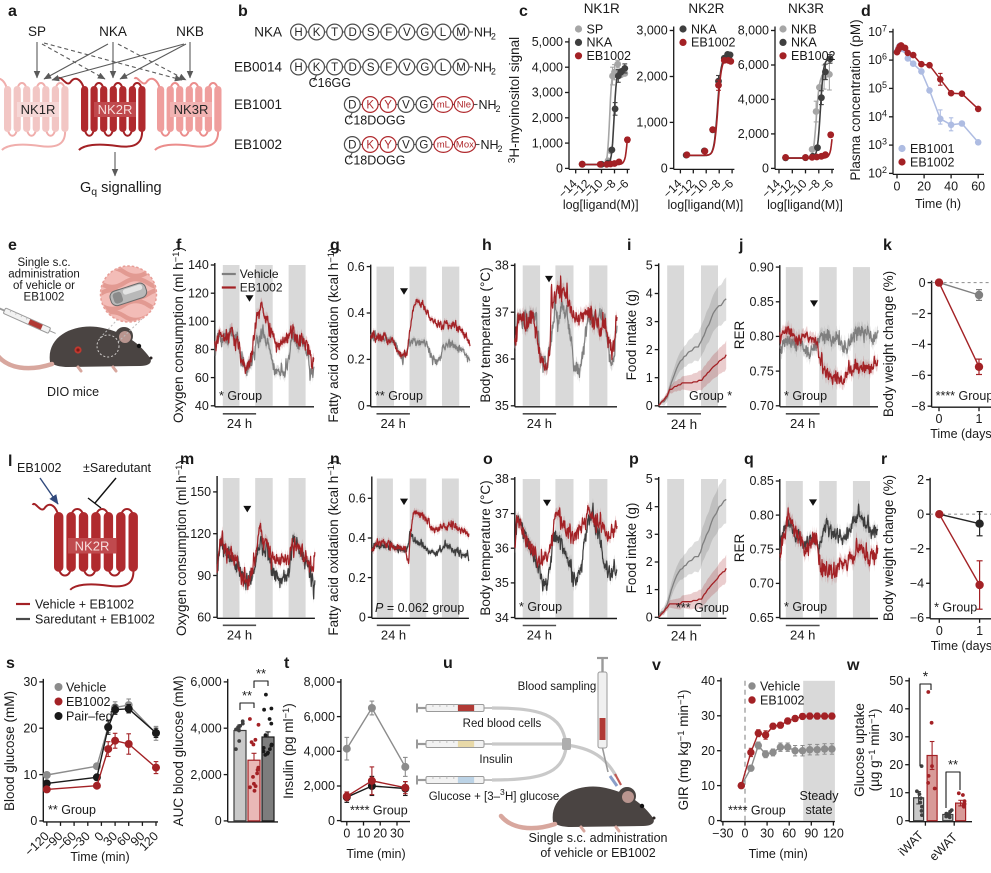 This screenshot has width=991, height=873. Describe the element at coordinates (205, 682) in the screenshot. I see `svg-text: 6,000` at that location.